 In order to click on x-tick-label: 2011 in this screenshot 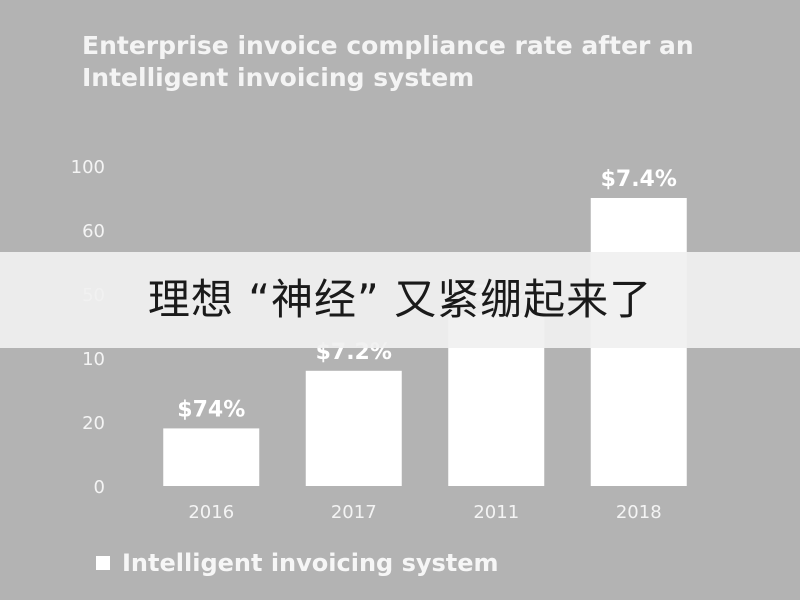, I will do `click(496, 512)`.